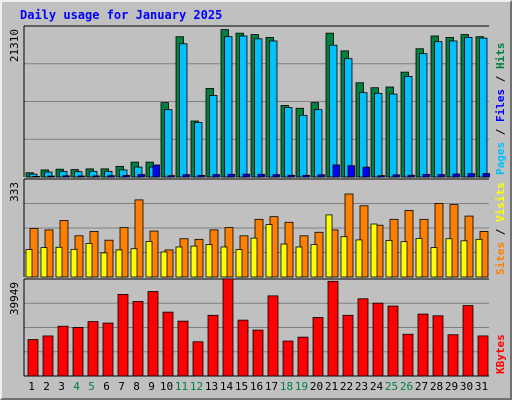 The image size is (512, 400). What do you see at coordinates (361, 386) in the screenshot?
I see `x-tick-label: 23` at bounding box center [361, 386].